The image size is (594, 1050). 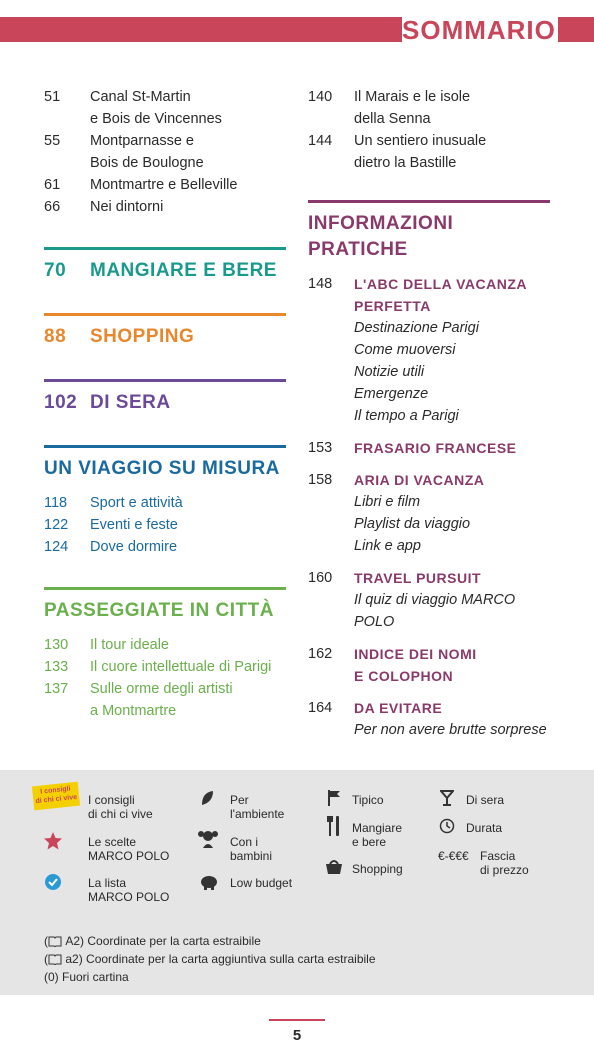 I want to click on legend-text: di prezzo, so click(x=504, y=870).